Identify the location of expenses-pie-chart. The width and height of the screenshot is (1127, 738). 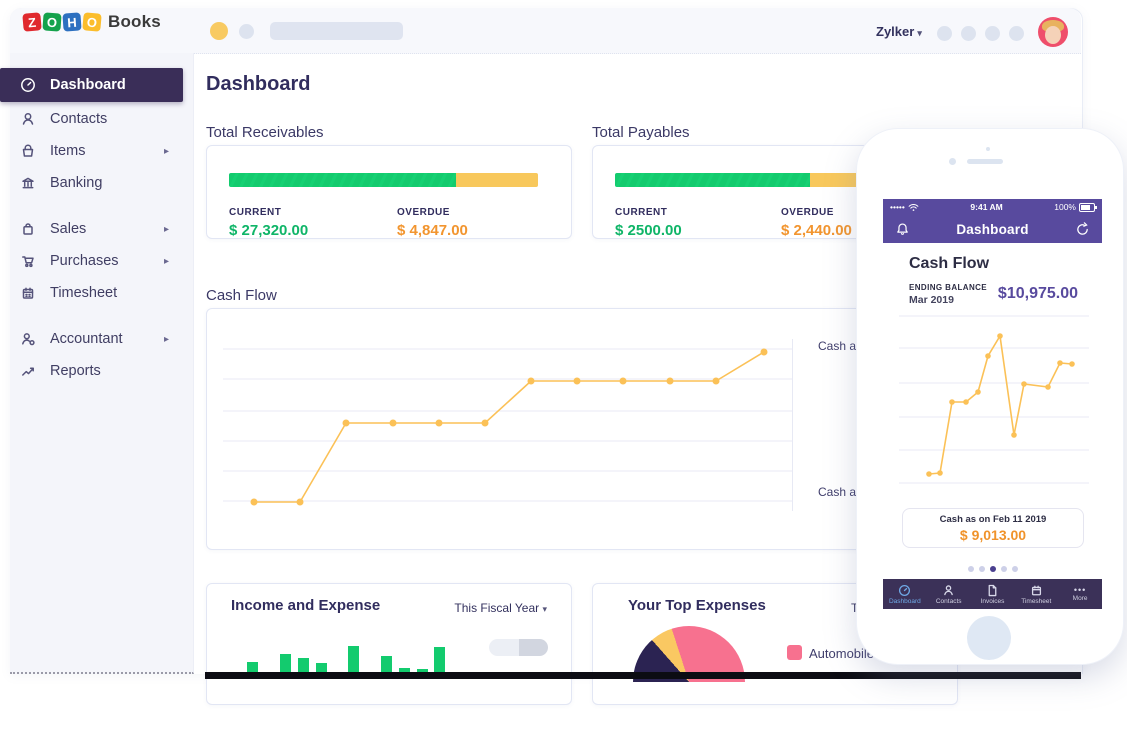
(689, 682).